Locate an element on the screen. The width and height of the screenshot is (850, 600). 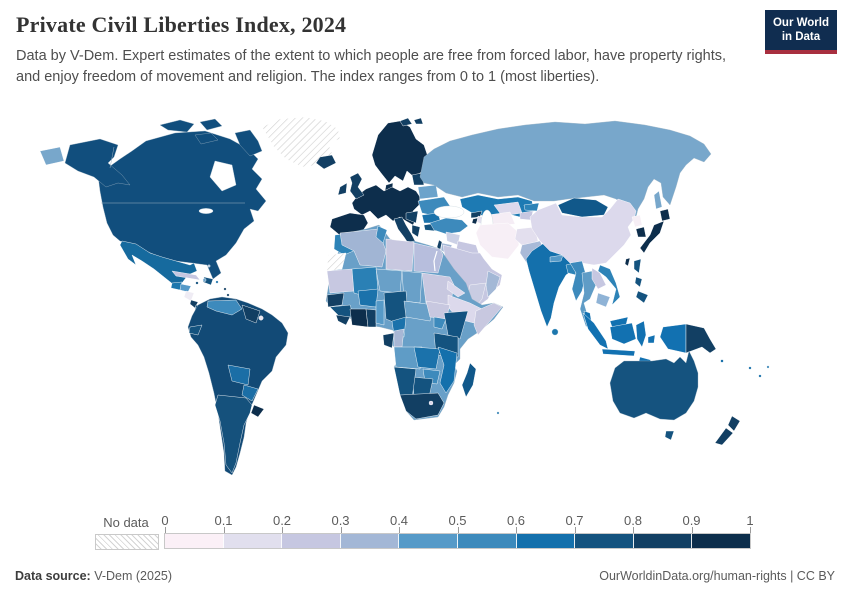
footer-link: OurWorldinData.org/human-rights | CC BY is located at coordinates (717, 576).